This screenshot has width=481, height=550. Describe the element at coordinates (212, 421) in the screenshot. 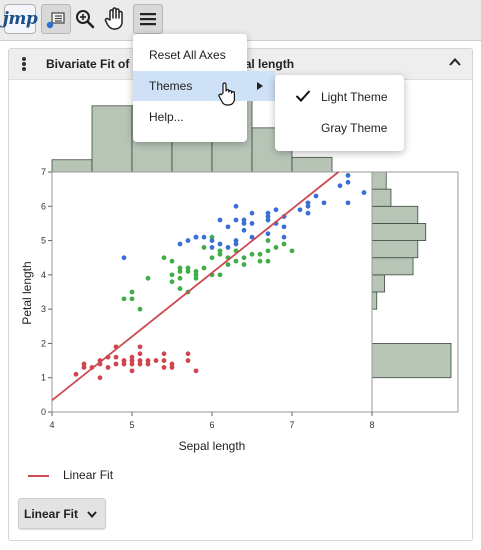

I see `x-axis: 4 5 6 7 8` at that location.